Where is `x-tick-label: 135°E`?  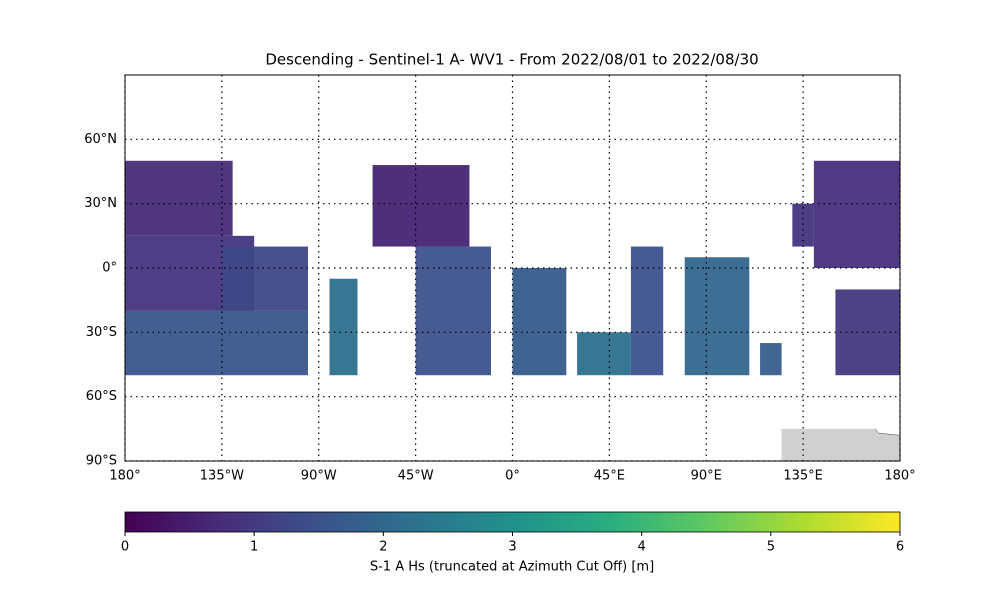 x-tick-label: 135°E is located at coordinates (803, 476).